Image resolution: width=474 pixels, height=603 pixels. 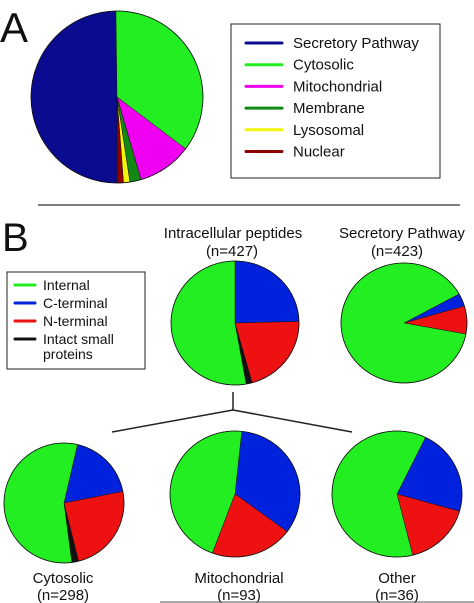 I want to click on connector-left, so click(x=172, y=421).